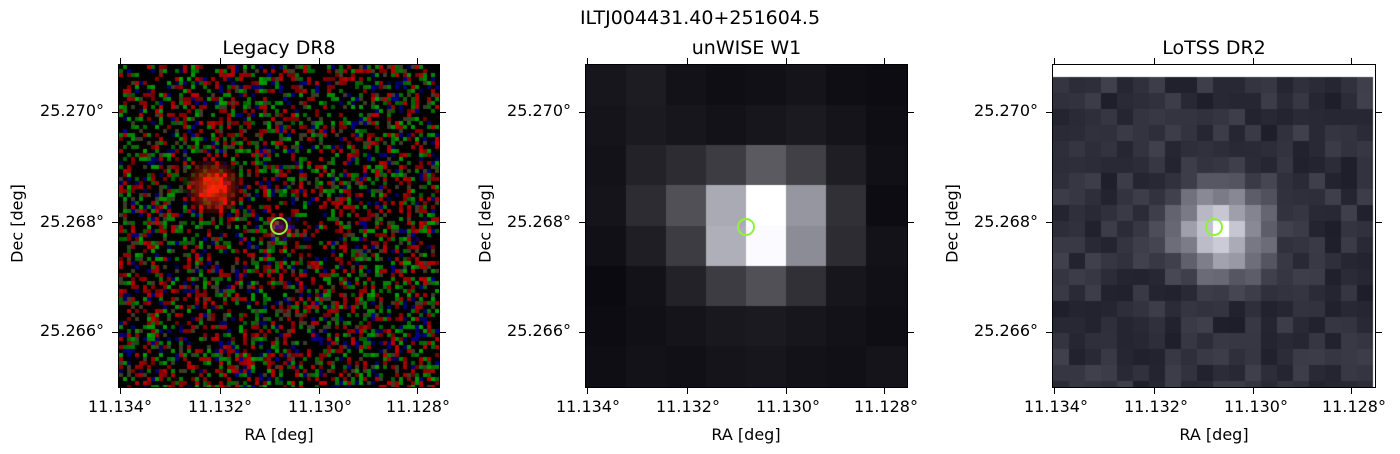 This screenshot has height=454, width=1400. Describe the element at coordinates (72, 221) in the screenshot. I see `panel-1-ytick-label: 25.268°` at that location.